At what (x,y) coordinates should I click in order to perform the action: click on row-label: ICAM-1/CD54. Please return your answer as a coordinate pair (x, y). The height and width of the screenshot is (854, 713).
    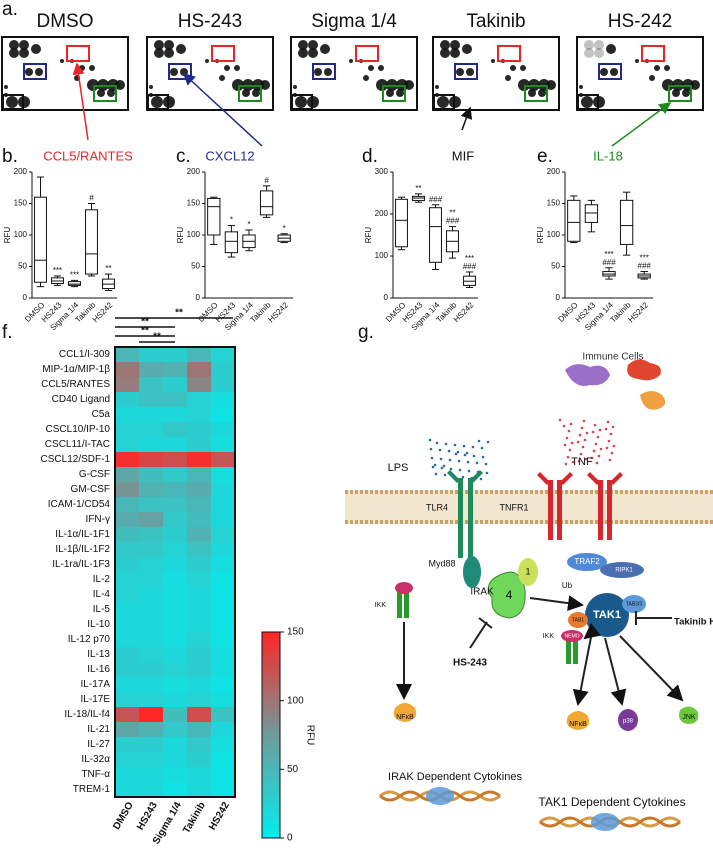
    Looking at the image, I should click on (79, 504).